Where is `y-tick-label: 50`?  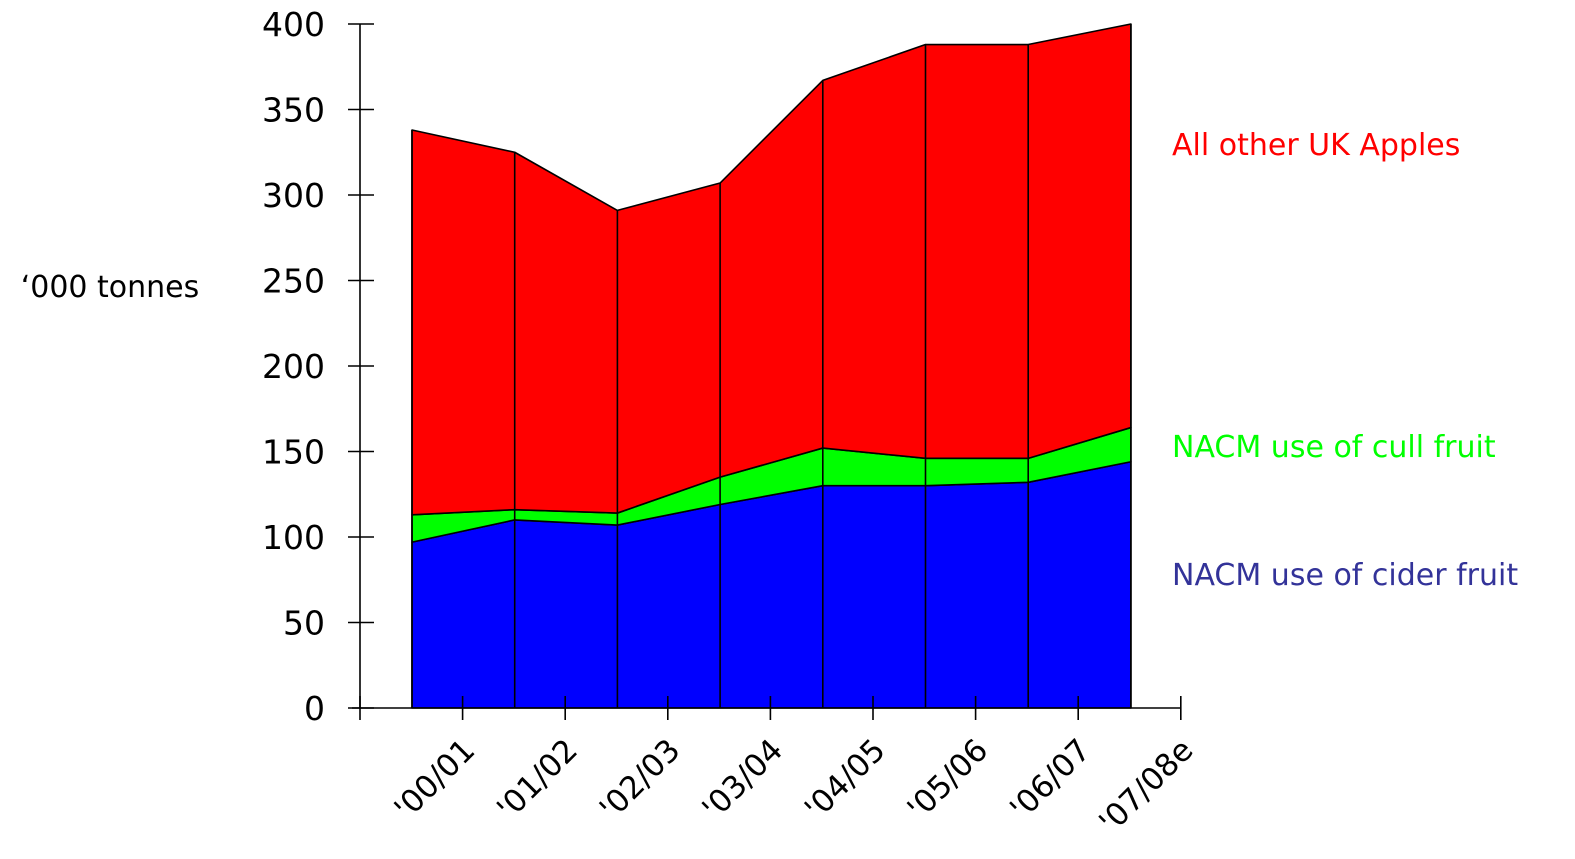
y-tick-label: 50 is located at coordinates (304, 623).